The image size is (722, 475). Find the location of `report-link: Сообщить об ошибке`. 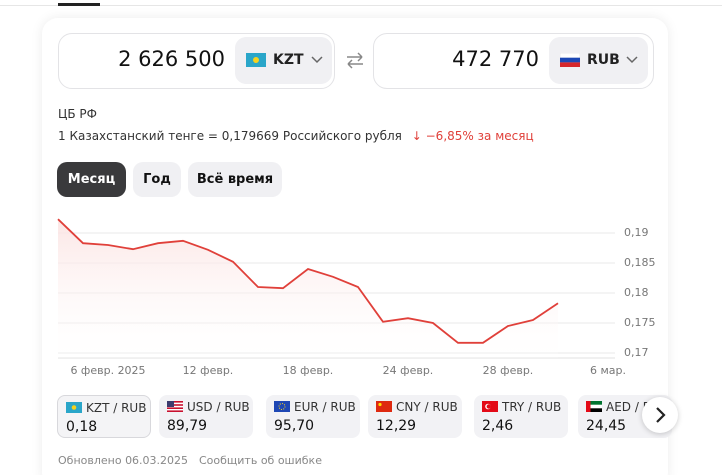

report-link: Сообщить об ошибке is located at coordinates (260, 460).